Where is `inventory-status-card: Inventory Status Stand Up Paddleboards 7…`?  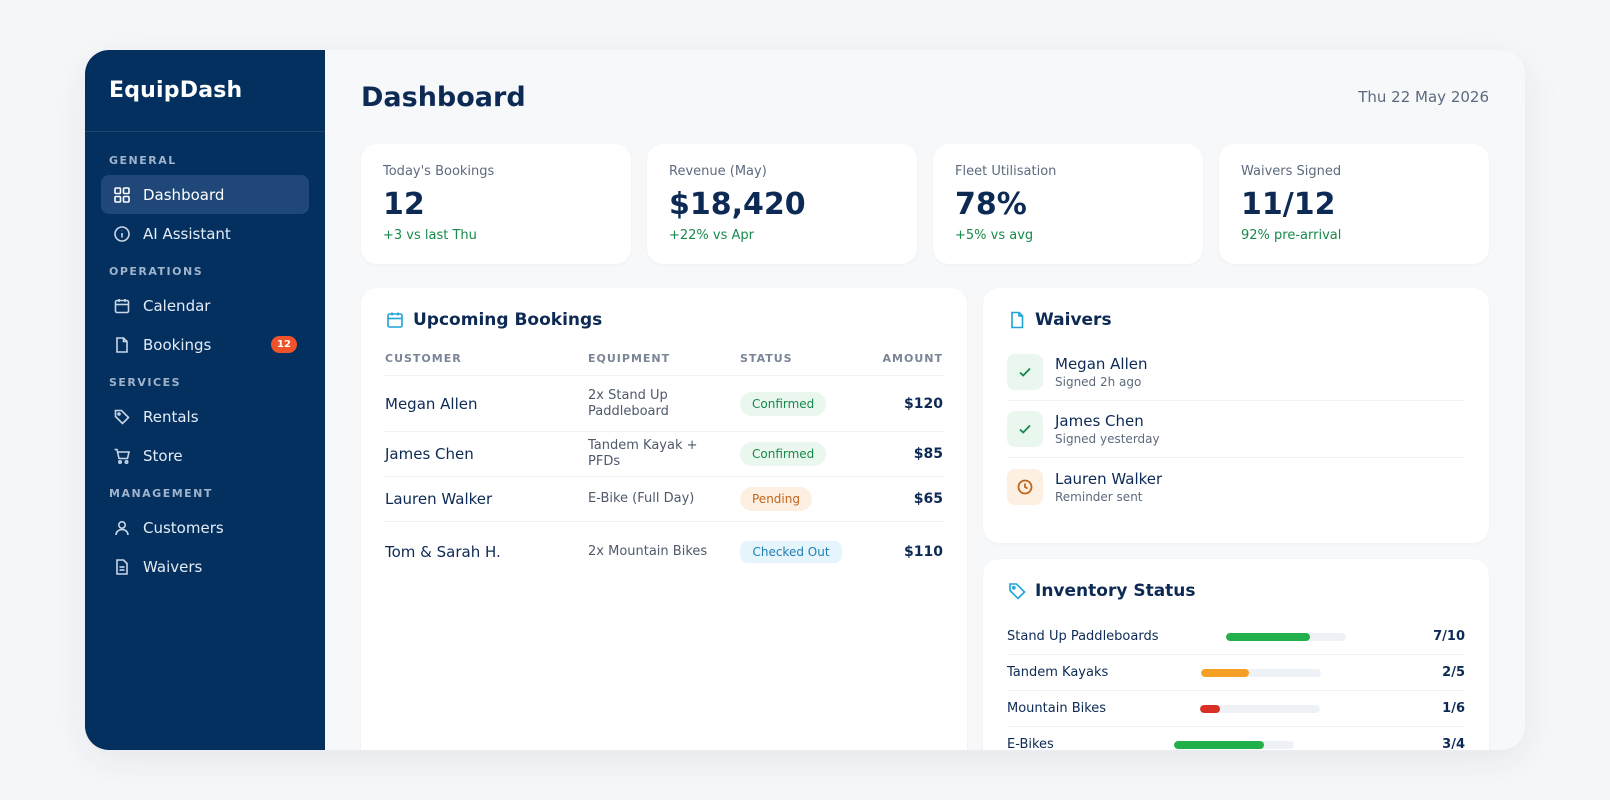
inventory-status-card: Inventory Status Stand Up Paddleboards 7… is located at coordinates (1236, 654).